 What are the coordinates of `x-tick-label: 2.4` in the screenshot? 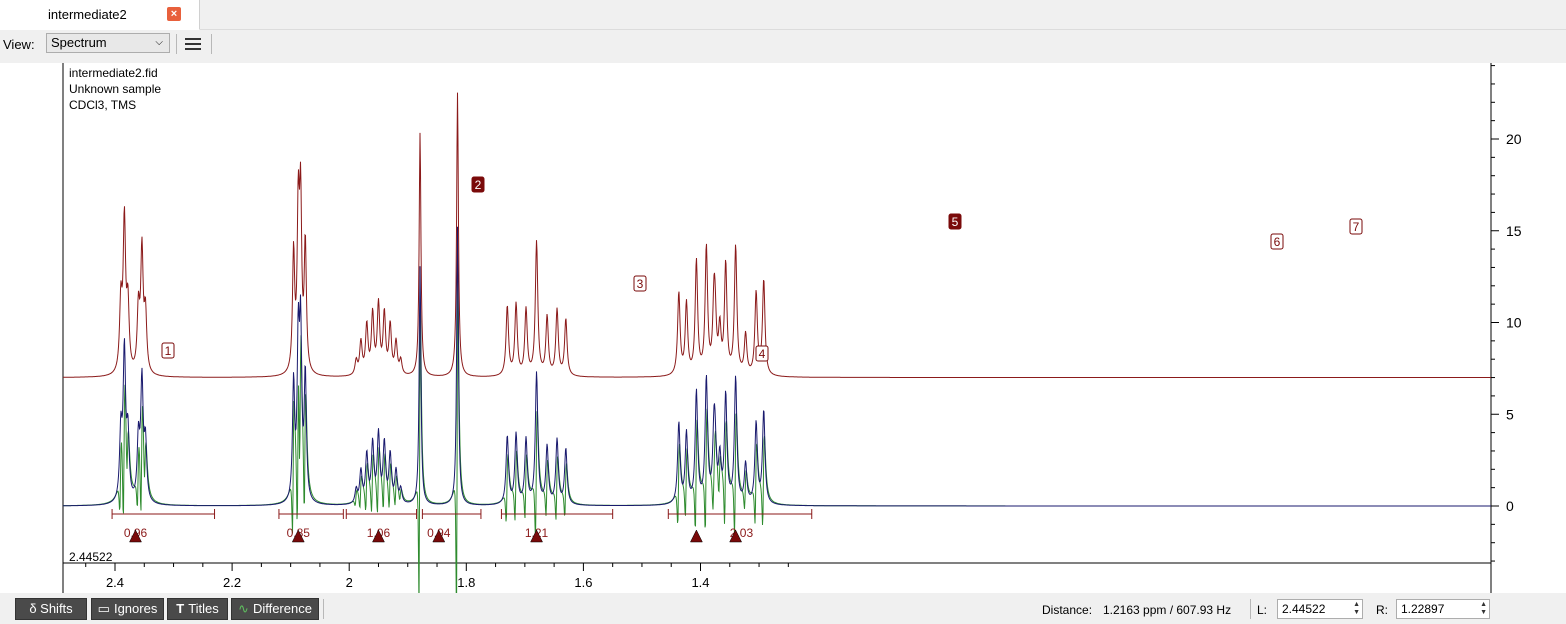 It's located at (115, 582).